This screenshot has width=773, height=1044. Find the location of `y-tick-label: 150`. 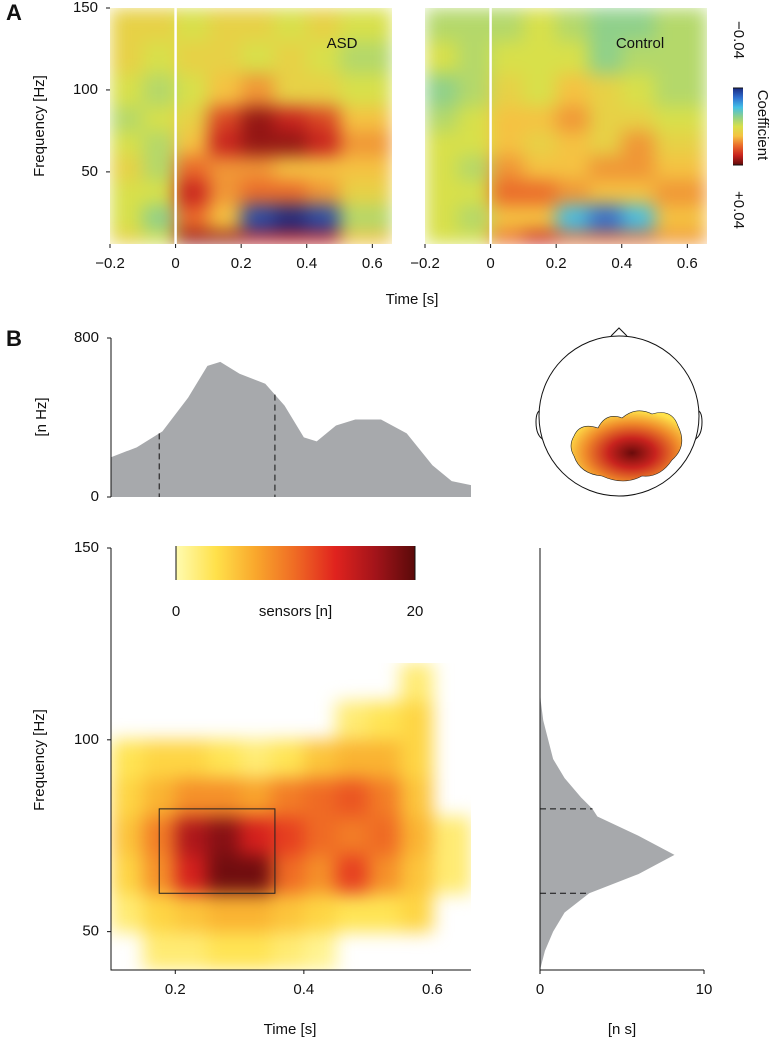

y-tick-label: 150 is located at coordinates (86, 547).